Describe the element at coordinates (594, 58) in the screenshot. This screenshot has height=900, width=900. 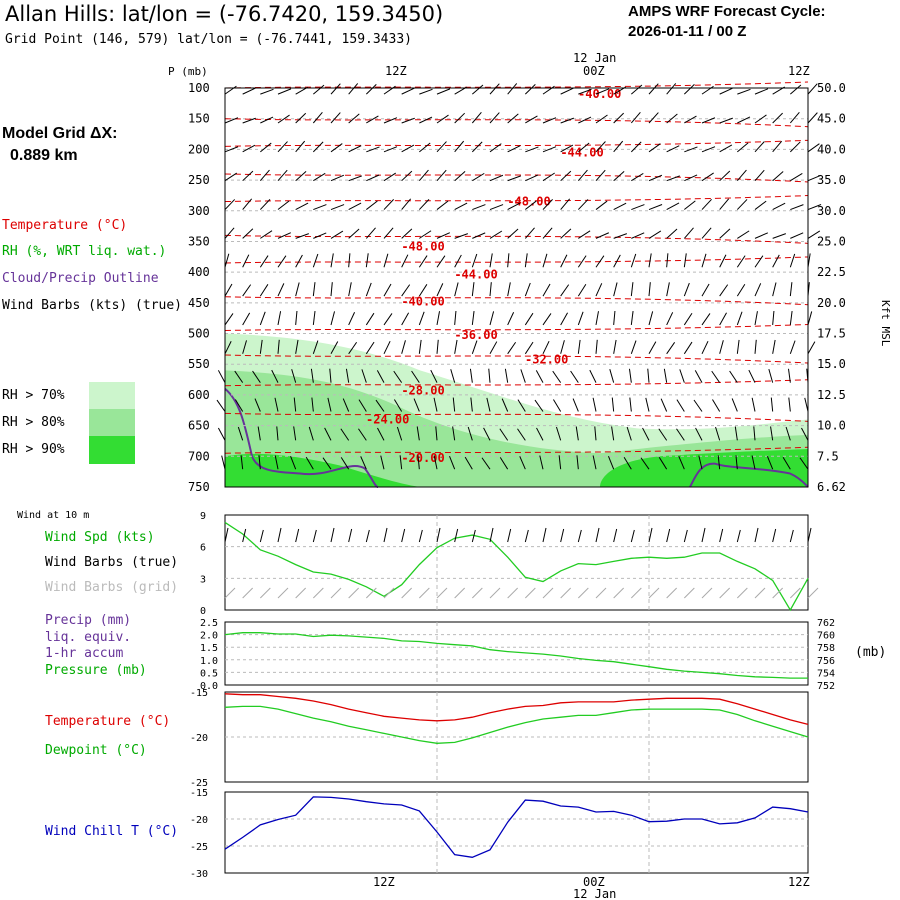
I see `date-label-top: 12 Jan` at that location.